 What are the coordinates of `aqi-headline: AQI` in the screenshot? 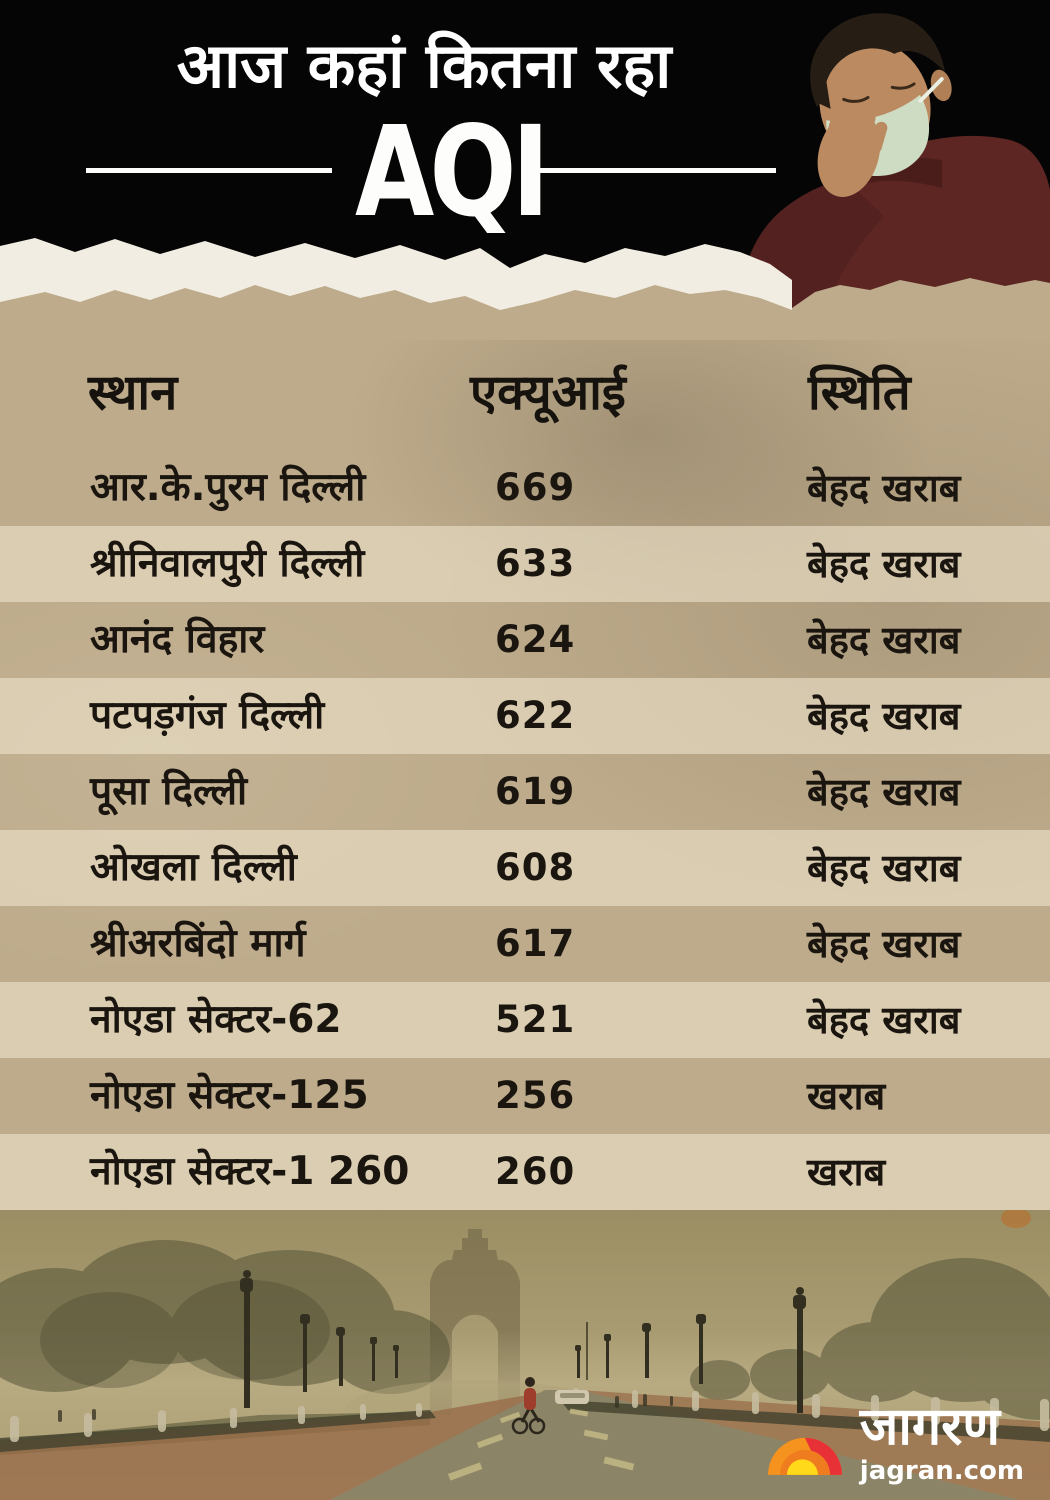 It's located at (452, 172).